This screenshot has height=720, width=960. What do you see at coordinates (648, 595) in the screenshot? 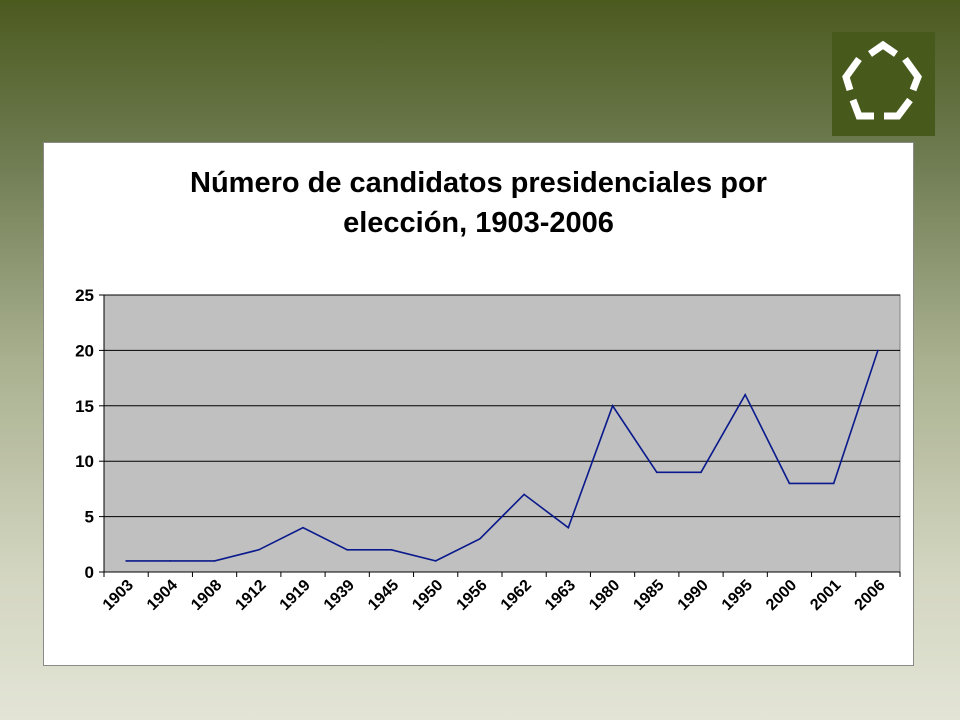
I see `x-tick-label-1985: 1985` at bounding box center [648, 595].